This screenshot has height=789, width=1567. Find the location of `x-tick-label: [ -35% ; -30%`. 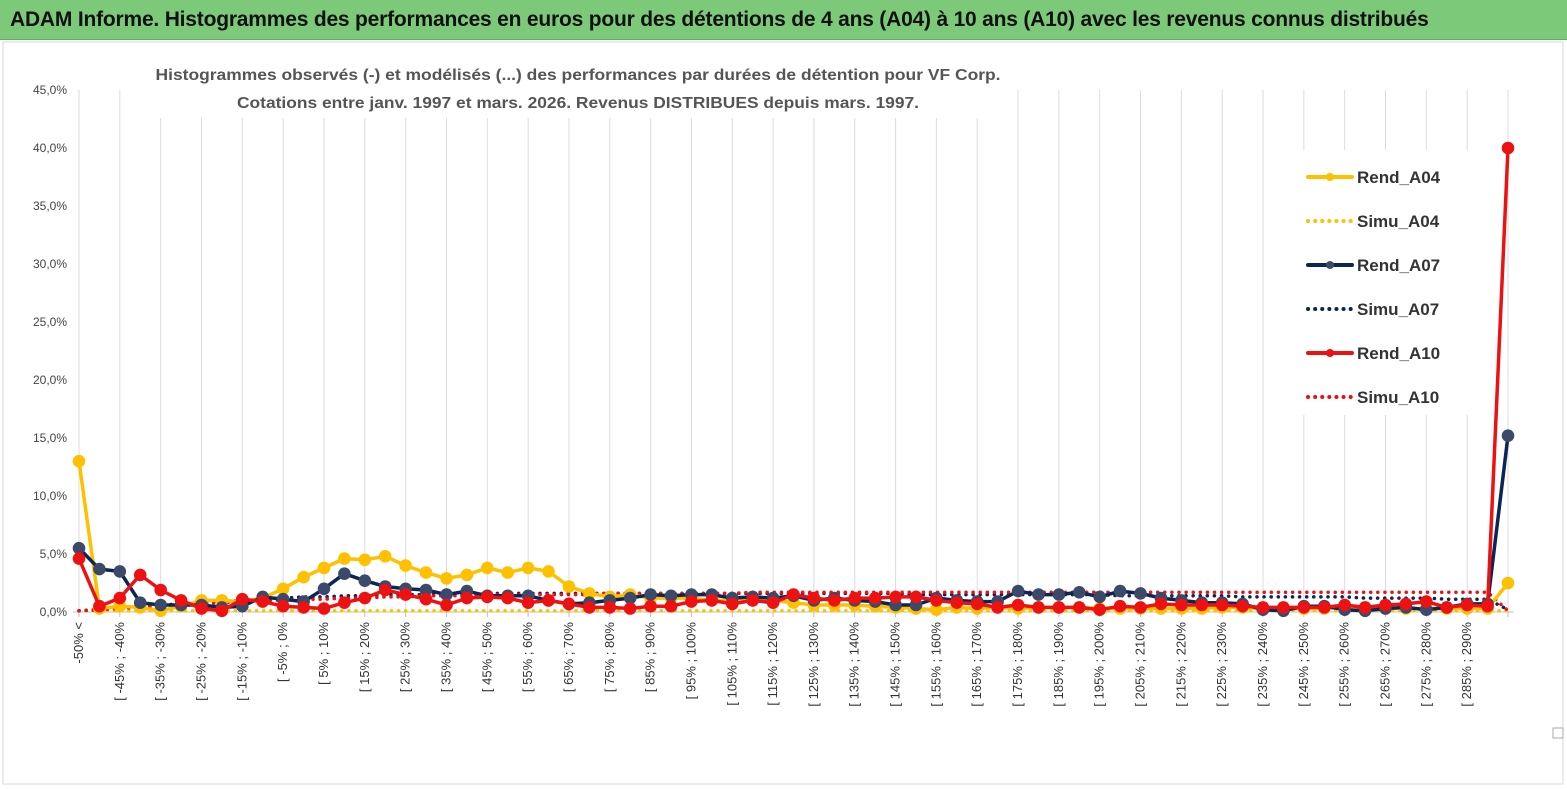

x-tick-label: [ -35% ; -30% is located at coordinates (160, 661).